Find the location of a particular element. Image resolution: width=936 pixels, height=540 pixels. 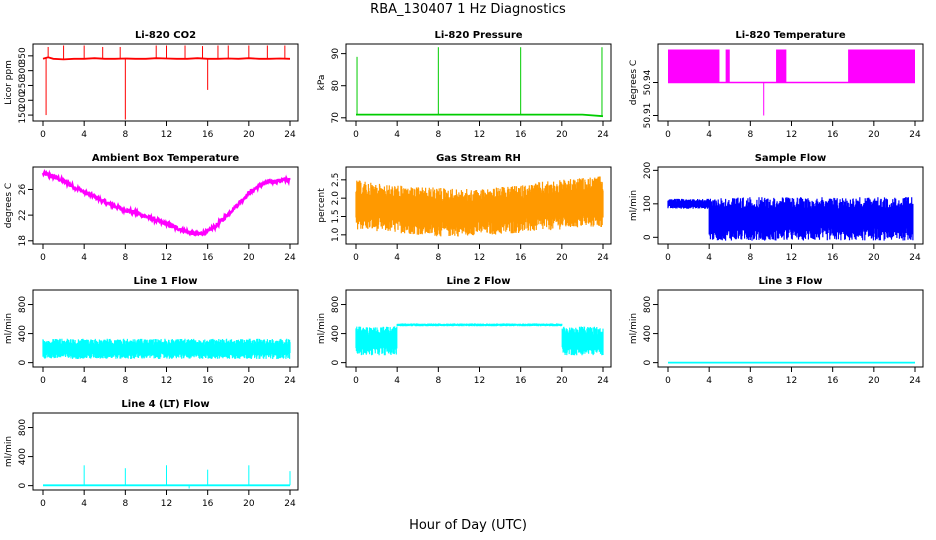

panel-sample: Sample Flow ml/min 0 4 8 12 16 20 24 0 100 200 is located at coordinates (776, 208).